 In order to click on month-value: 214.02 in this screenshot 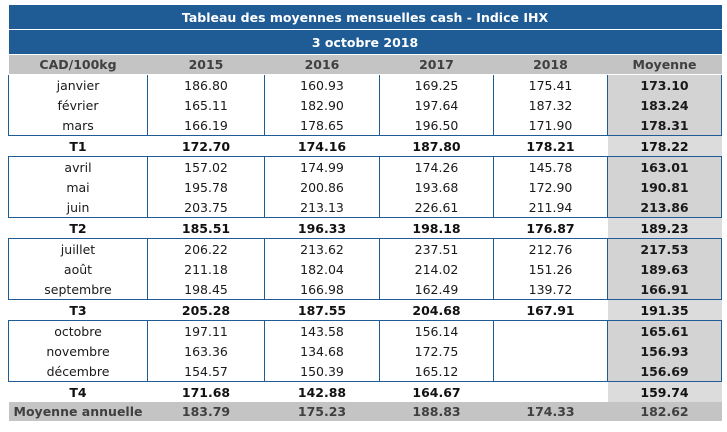, I will do `click(436, 269)`.